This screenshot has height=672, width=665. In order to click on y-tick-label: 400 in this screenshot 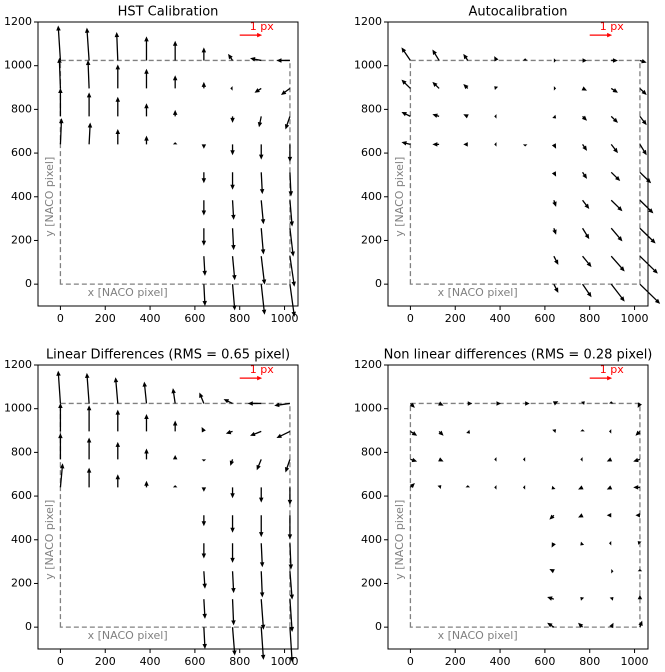, I will do `click(21, 196)`.